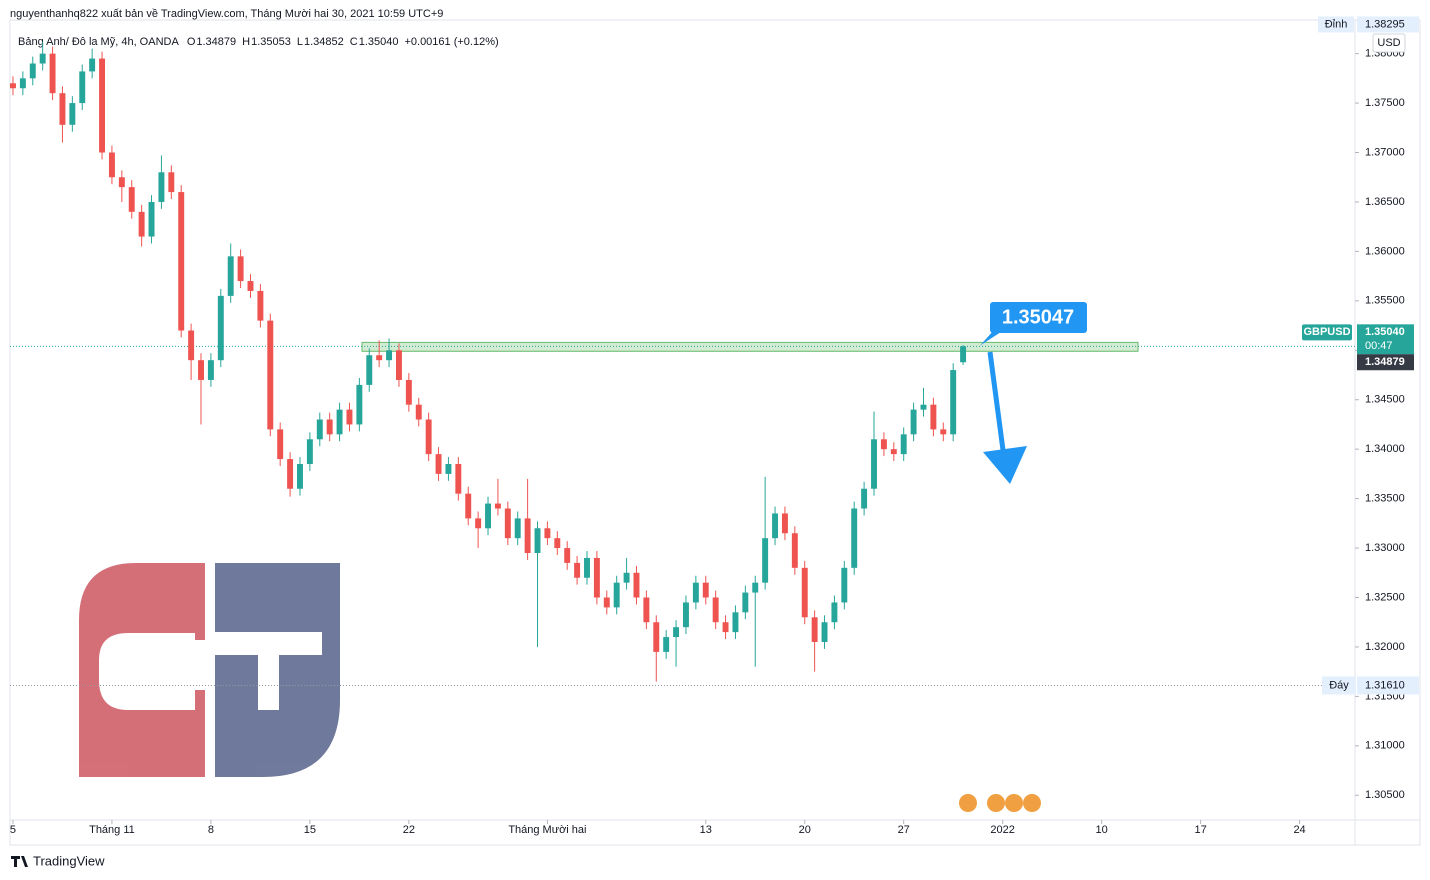 The height and width of the screenshot is (880, 1430). I want to click on high-marker-price: 1.38295, so click(1385, 24).